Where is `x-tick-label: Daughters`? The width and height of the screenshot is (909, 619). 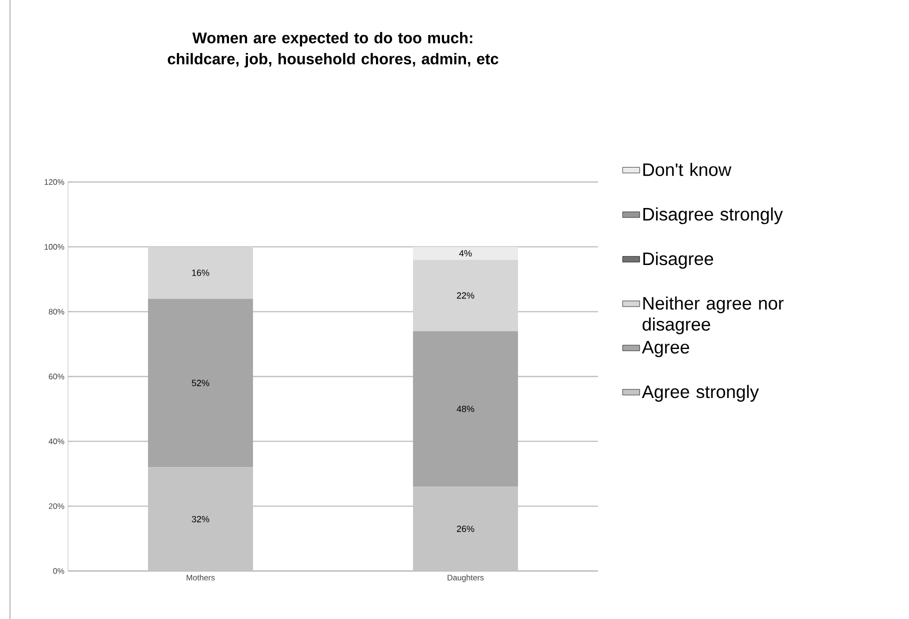 x-tick-label: Daughters is located at coordinates (466, 578).